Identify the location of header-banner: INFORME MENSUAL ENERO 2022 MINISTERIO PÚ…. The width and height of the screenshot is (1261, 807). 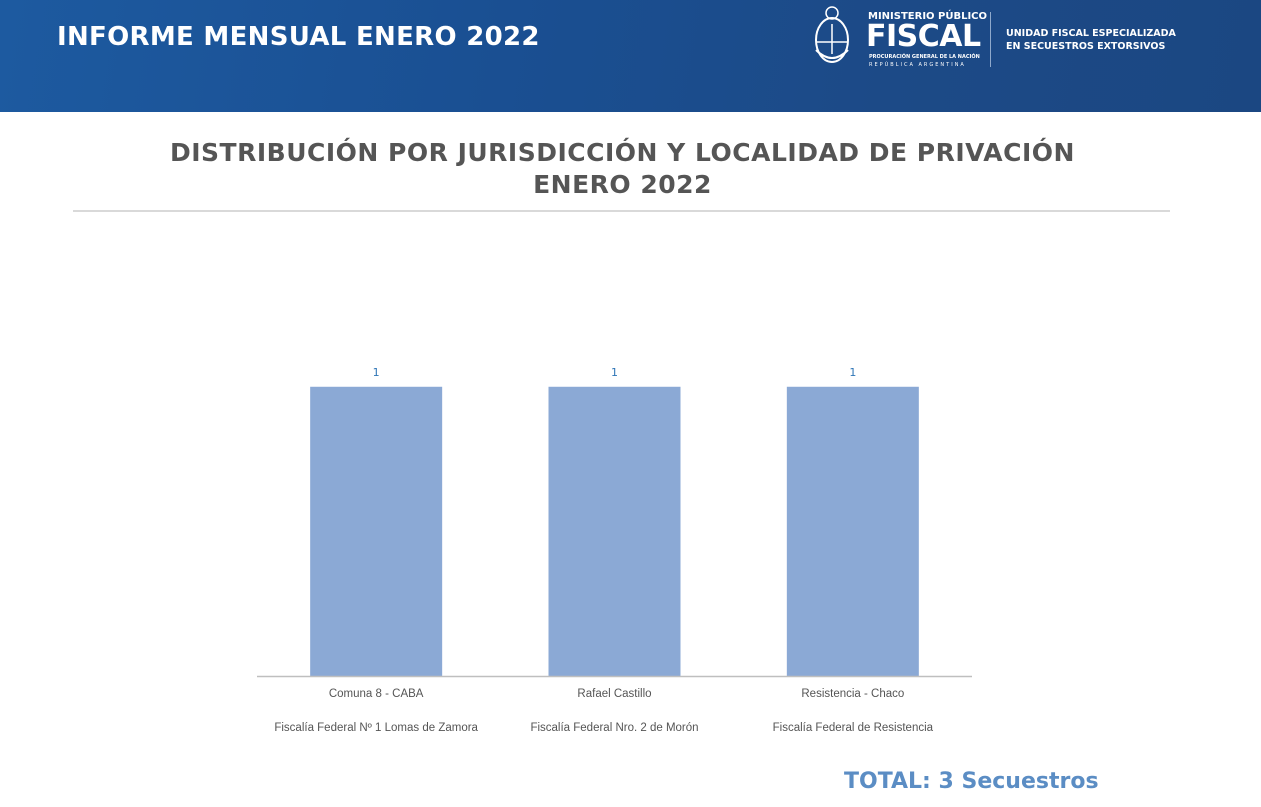
(630, 56).